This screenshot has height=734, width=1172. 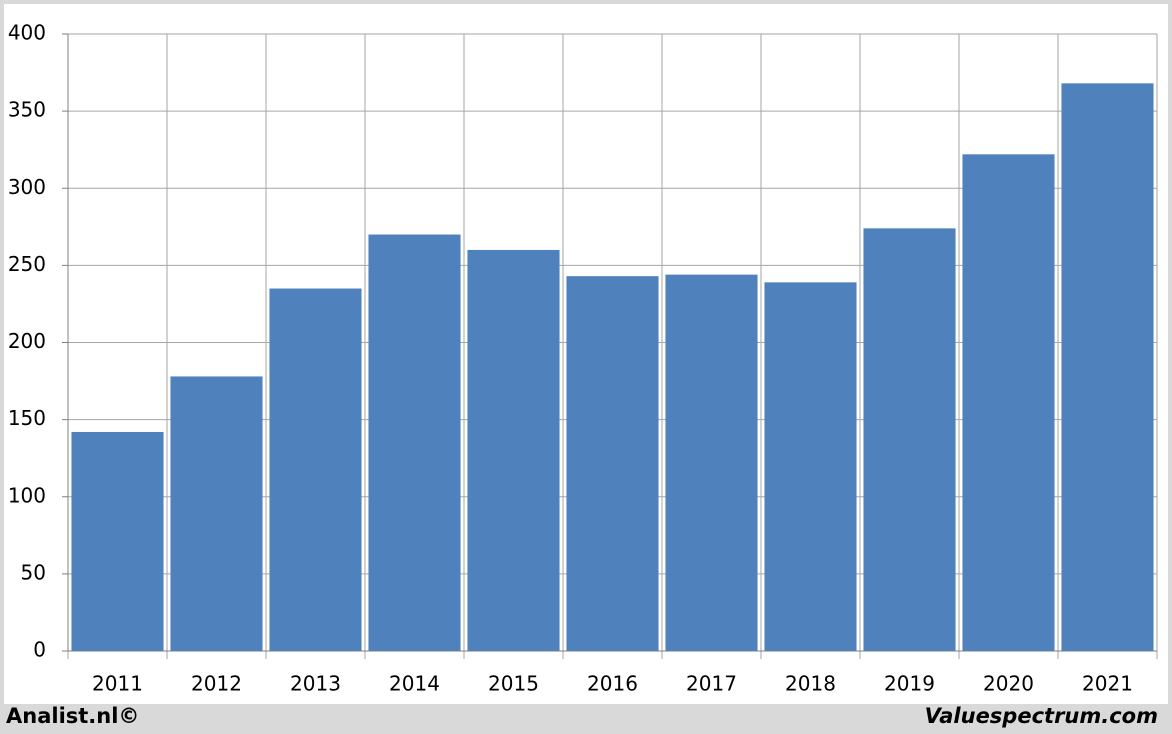 What do you see at coordinates (27, 418) in the screenshot?
I see `y-tick-label: 150` at bounding box center [27, 418].